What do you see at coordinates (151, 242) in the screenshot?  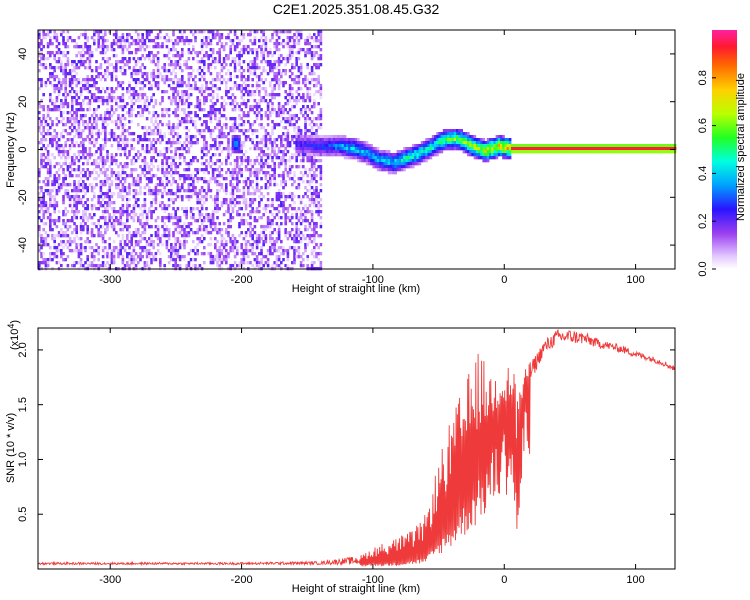 I see `spectrogram-cell-1923` at bounding box center [151, 242].